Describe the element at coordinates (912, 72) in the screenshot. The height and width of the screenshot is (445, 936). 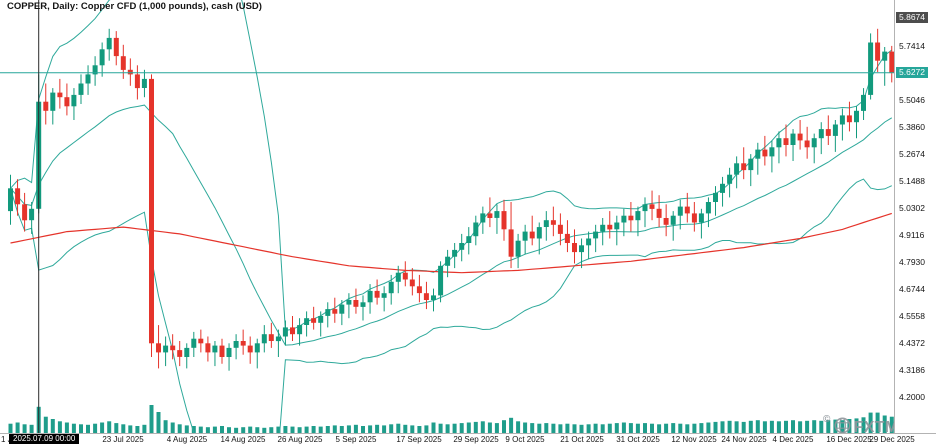
I see `current-price-label: 5.6272` at that location.